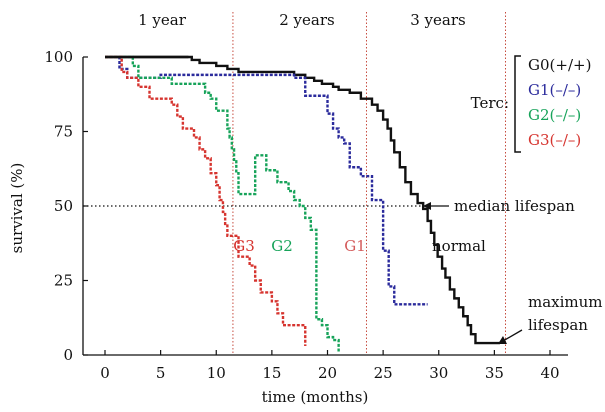 The image size is (605, 412). I want to click on x-tick-label-30: 30, so click(438, 373).